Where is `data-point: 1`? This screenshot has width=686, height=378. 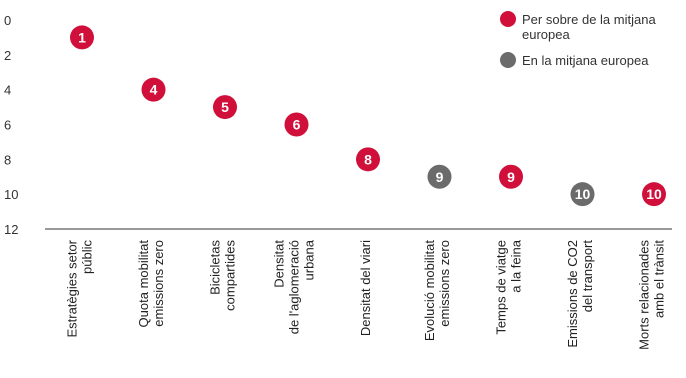 data-point: 1 is located at coordinates (82, 37).